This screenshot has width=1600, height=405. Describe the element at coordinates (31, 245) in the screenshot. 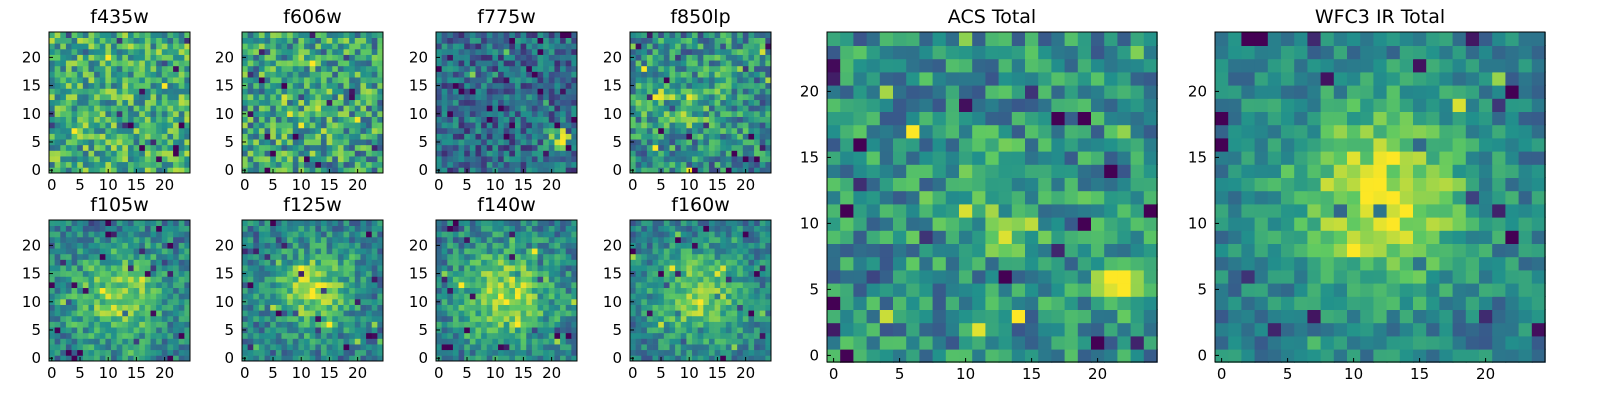

I see `y-tick-label: 20` at that location.